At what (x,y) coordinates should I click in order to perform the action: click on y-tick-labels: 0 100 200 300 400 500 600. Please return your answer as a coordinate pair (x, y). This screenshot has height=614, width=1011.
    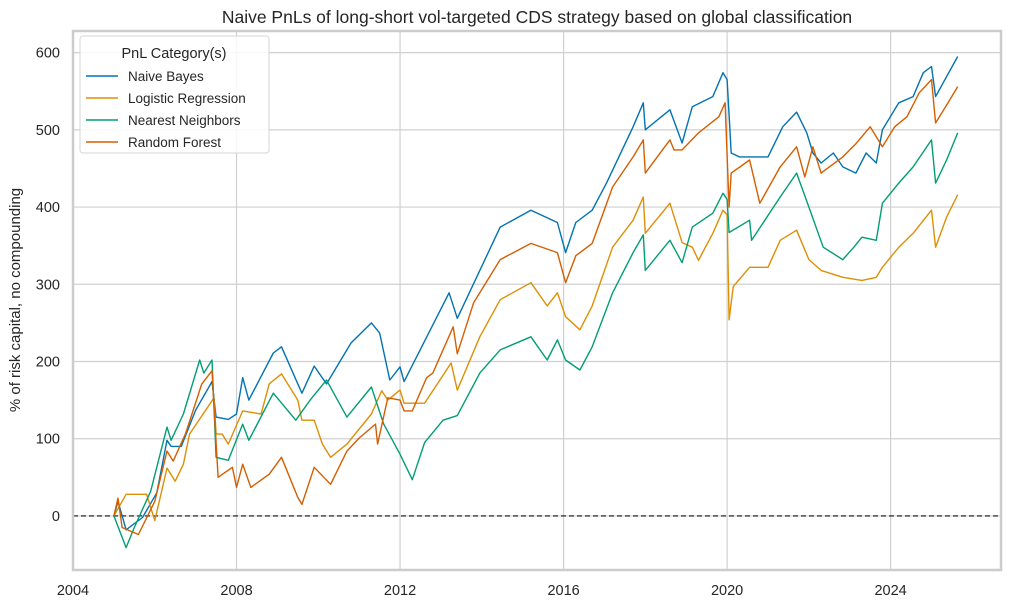
    Looking at the image, I should click on (48, 285).